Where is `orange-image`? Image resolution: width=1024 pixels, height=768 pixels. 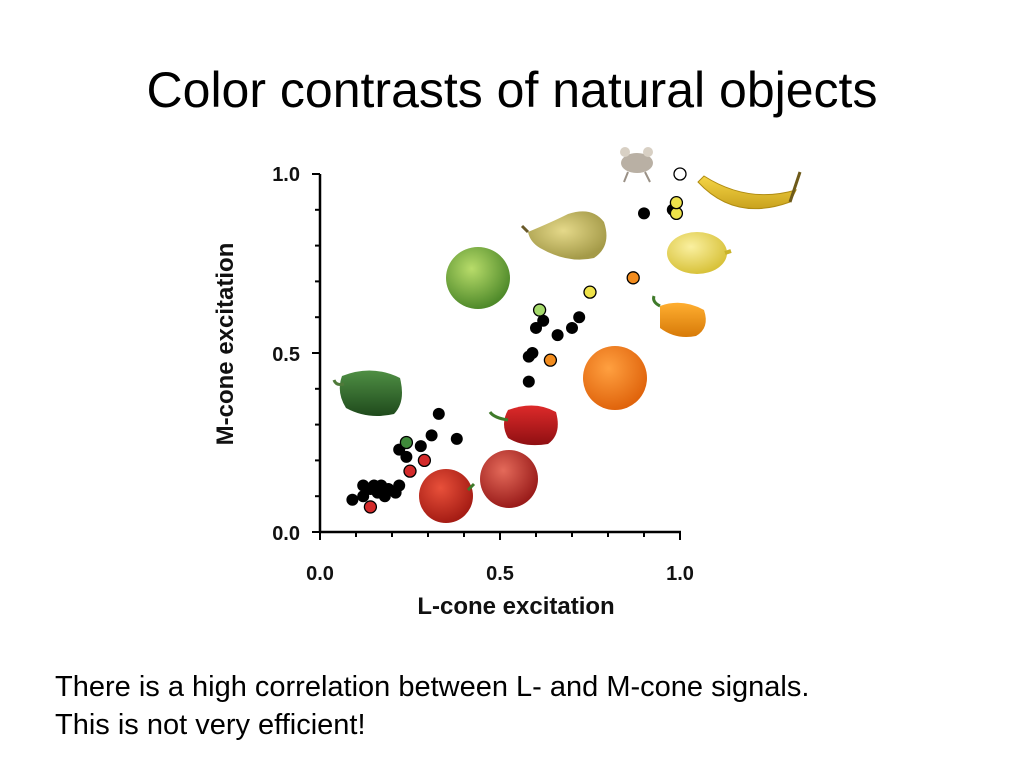 orange-image is located at coordinates (615, 378).